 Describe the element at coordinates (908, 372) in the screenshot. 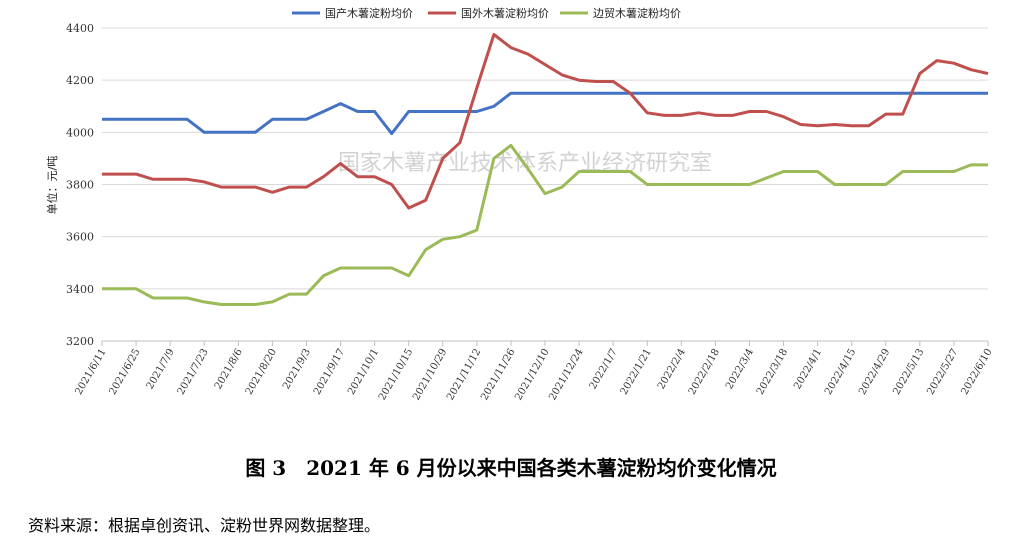

I see `x-tick-label: 2022/5/13` at that location.